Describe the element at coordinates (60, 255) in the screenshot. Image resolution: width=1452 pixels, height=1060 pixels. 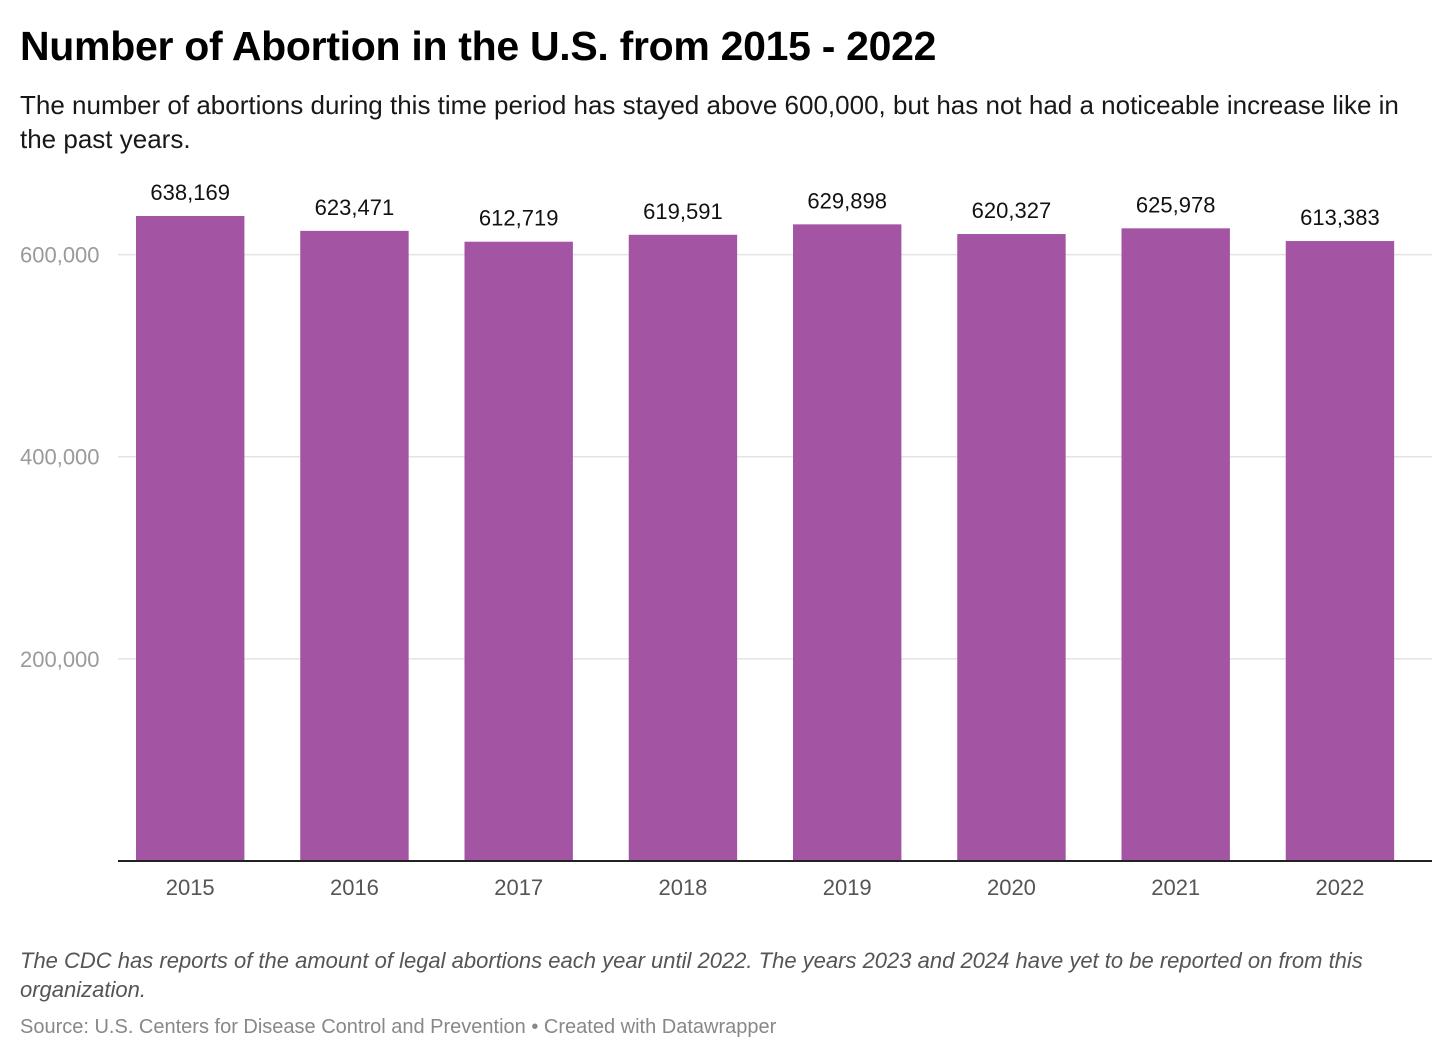
I see `y-tick-label: 600,000` at that location.